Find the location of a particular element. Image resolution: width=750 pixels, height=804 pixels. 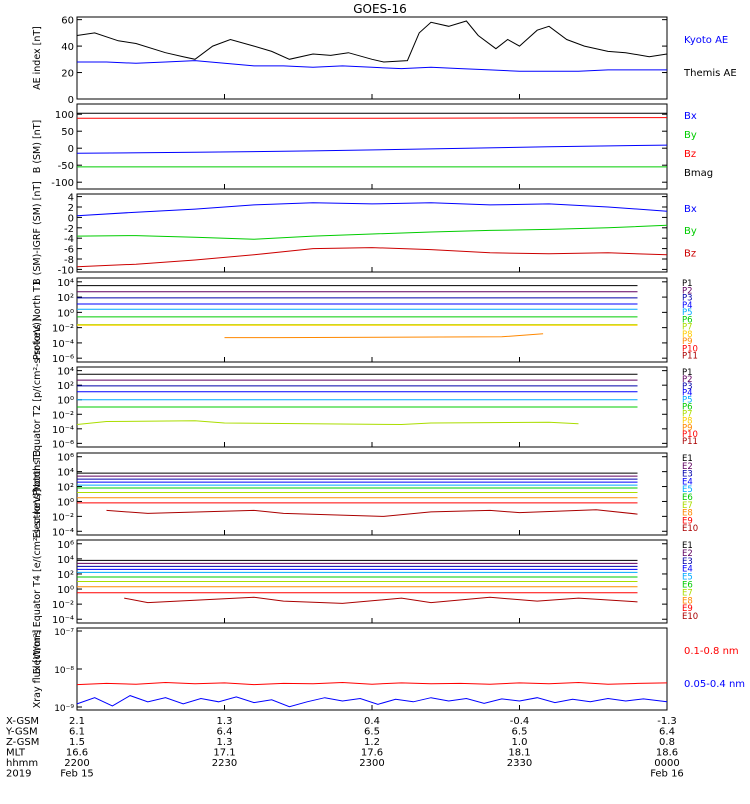

y-axis-label: AE index [nT] is located at coordinates (37, 58).